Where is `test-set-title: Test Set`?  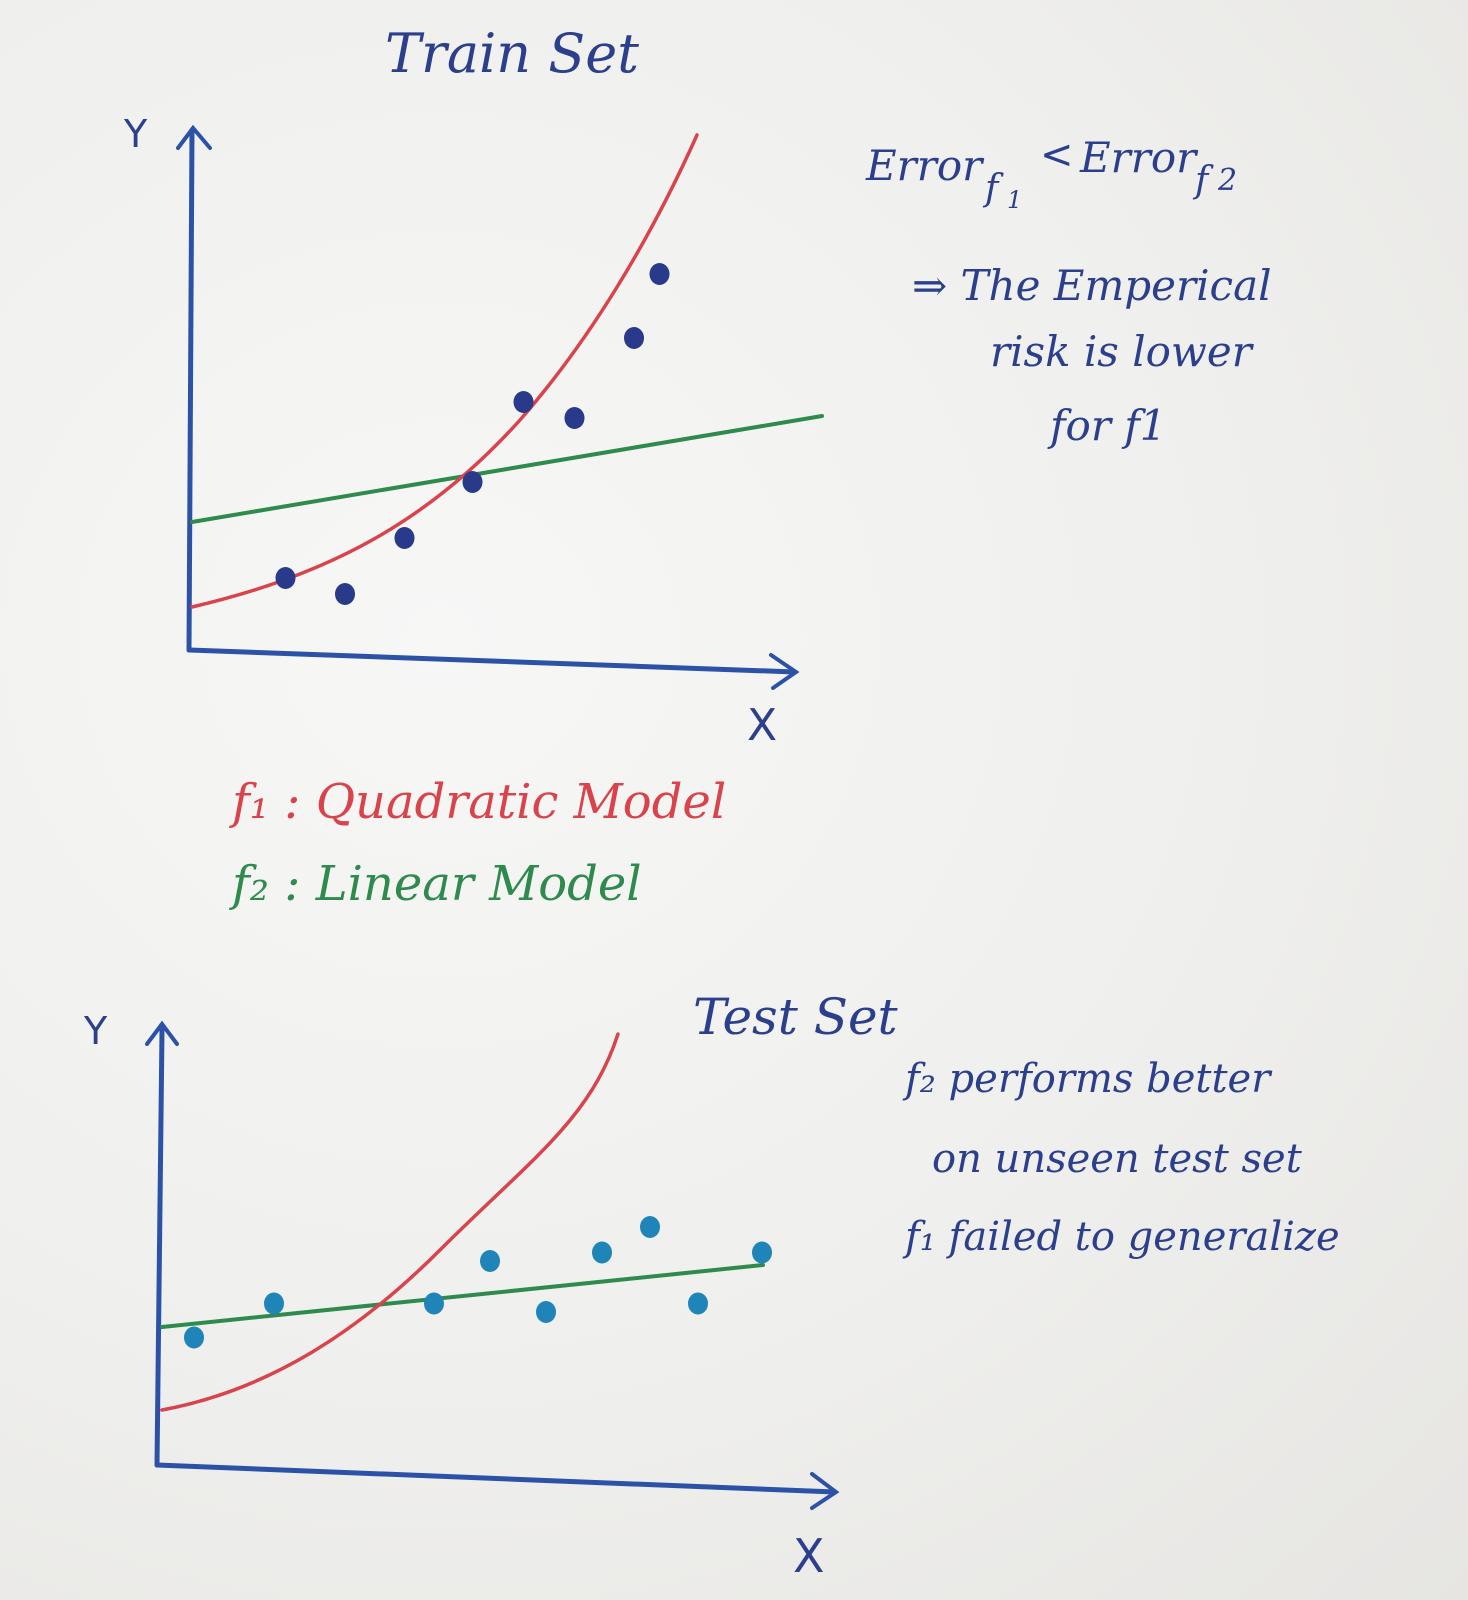 test-set-title: Test Set is located at coordinates (796, 1017).